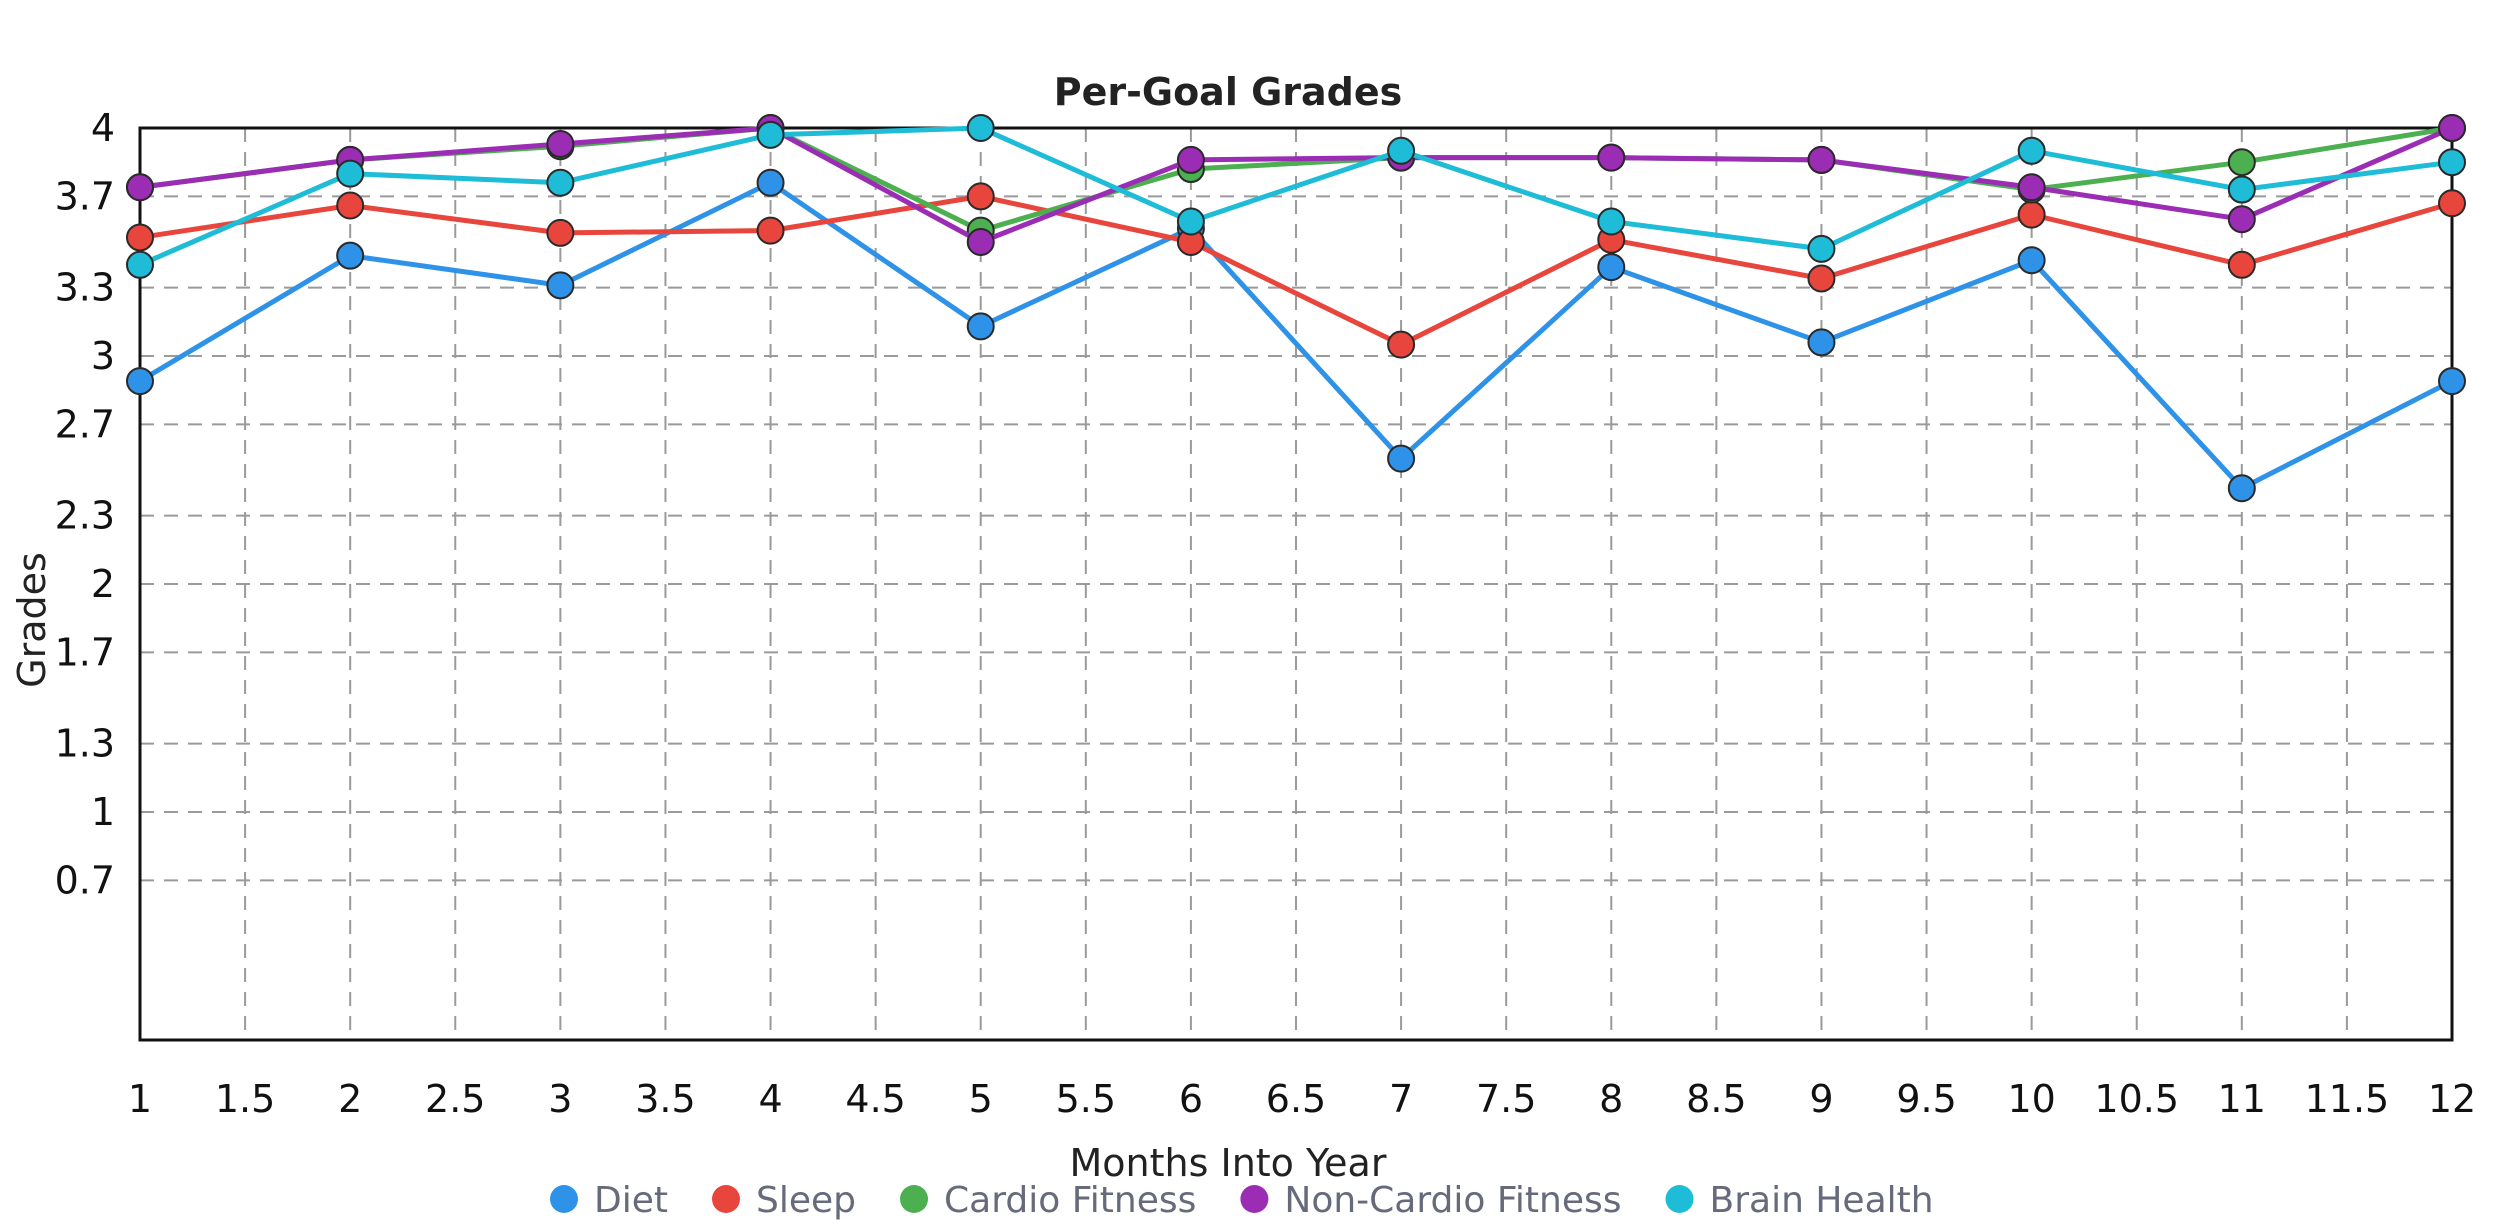  What do you see at coordinates (1070, 1200) in the screenshot?
I see `legend-label: Cardio Fitness` at bounding box center [1070, 1200].